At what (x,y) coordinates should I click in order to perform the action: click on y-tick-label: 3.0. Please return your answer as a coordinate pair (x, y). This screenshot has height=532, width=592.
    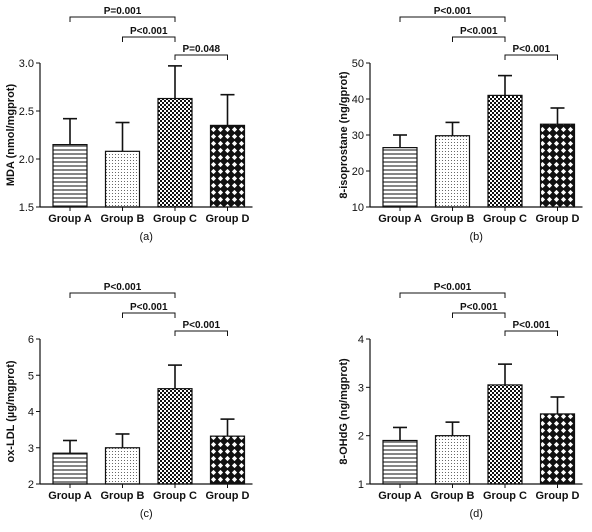
    Looking at the image, I should click on (26, 64).